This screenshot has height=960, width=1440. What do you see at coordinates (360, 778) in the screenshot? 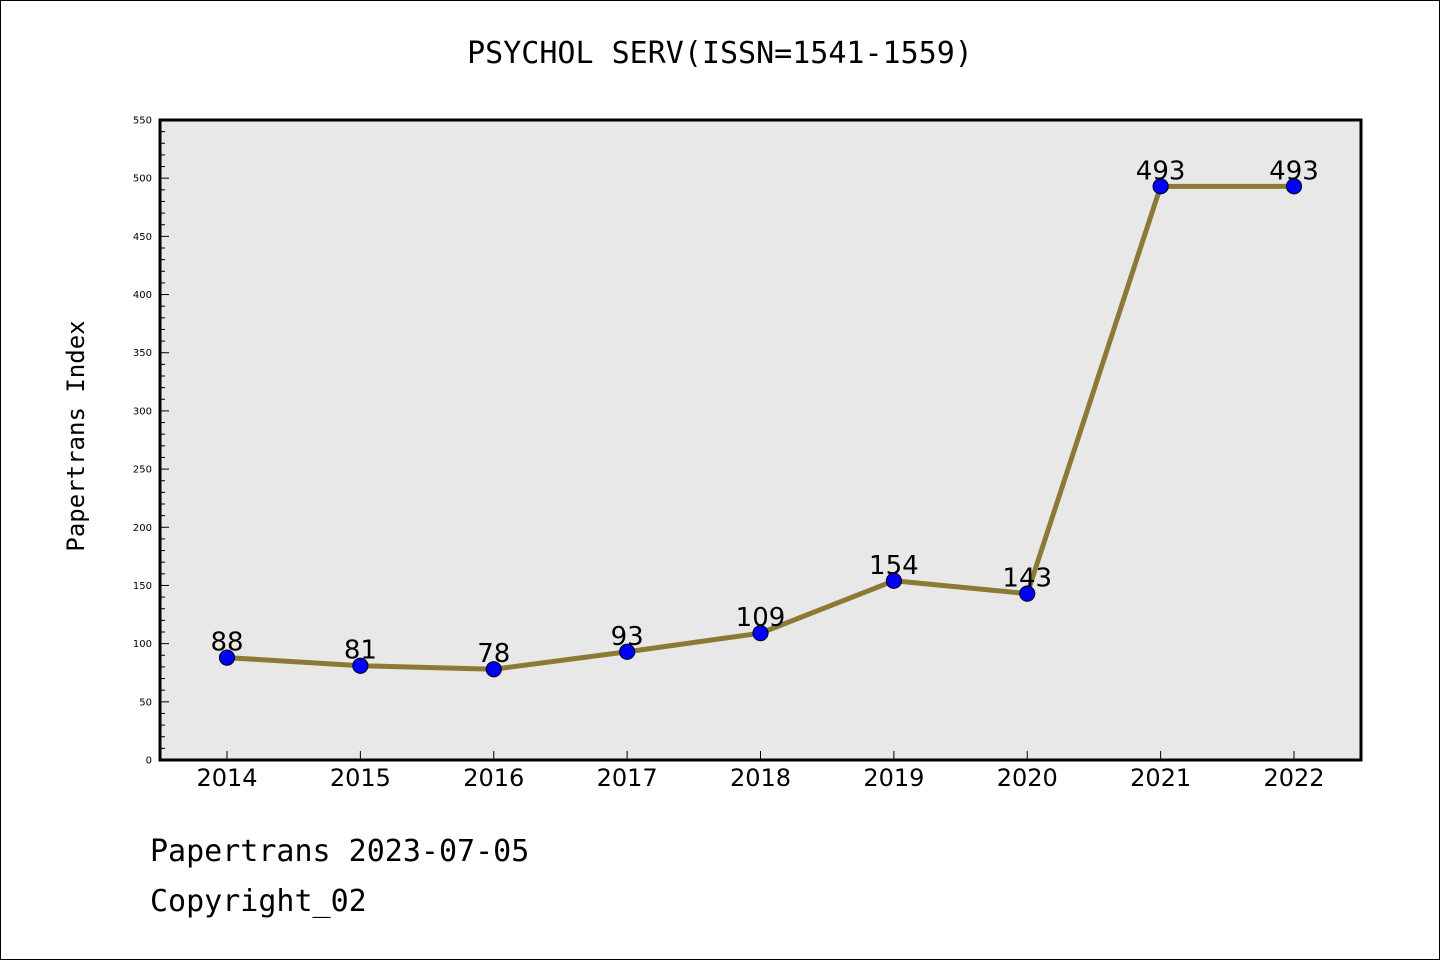
I see `x-tick-label: 2015` at bounding box center [360, 778].